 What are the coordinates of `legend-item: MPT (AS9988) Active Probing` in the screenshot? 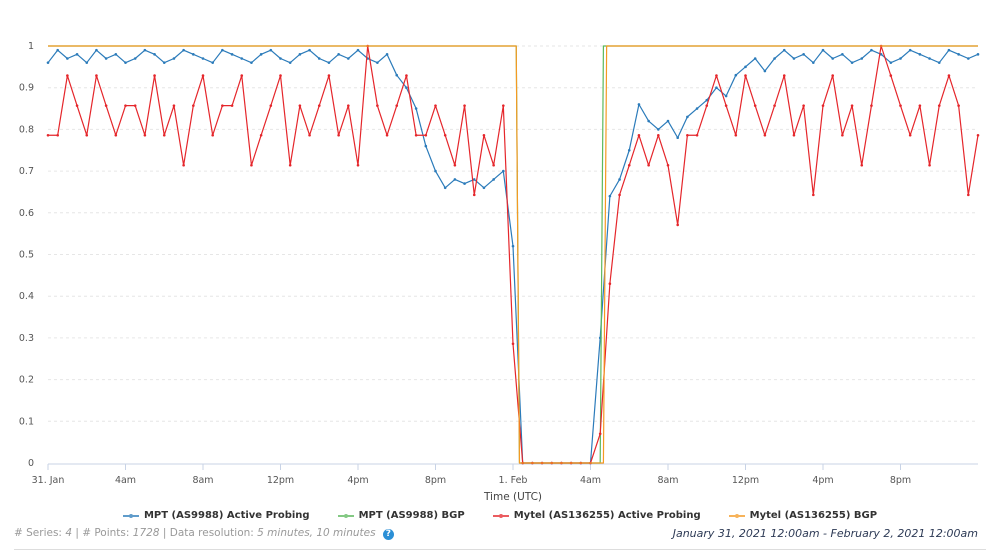 It's located at (216, 515).